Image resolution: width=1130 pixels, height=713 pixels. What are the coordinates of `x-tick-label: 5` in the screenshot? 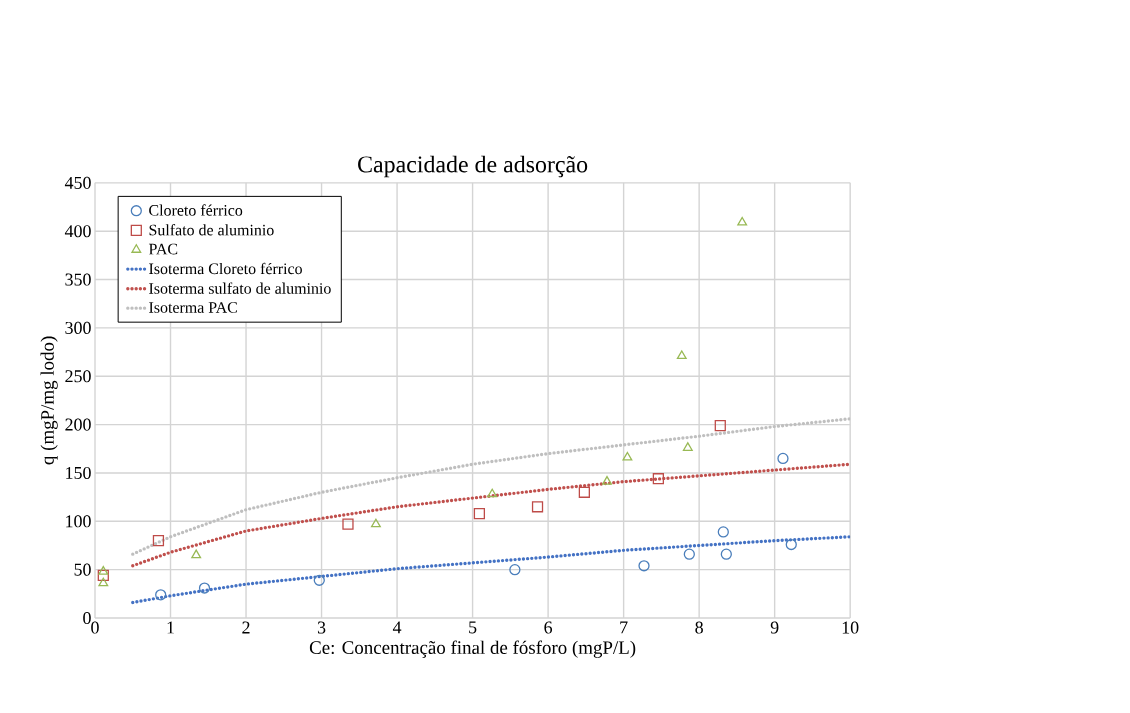 It's located at (473, 627).